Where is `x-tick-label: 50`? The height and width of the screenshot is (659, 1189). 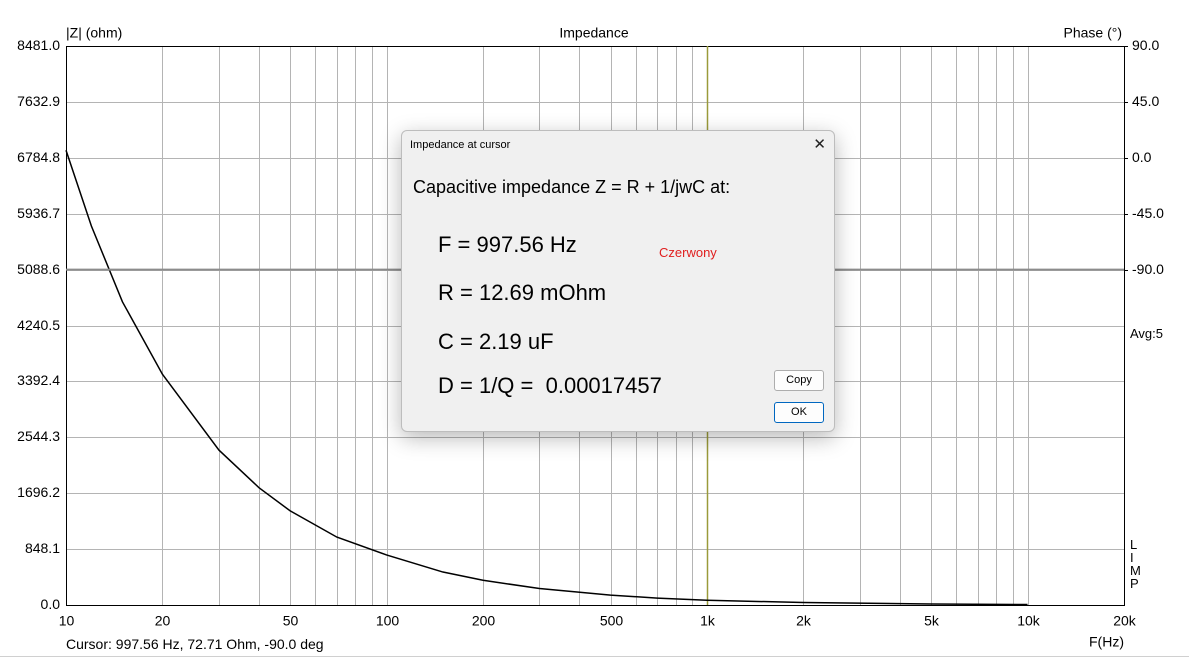
x-tick-label: 50 is located at coordinates (291, 621).